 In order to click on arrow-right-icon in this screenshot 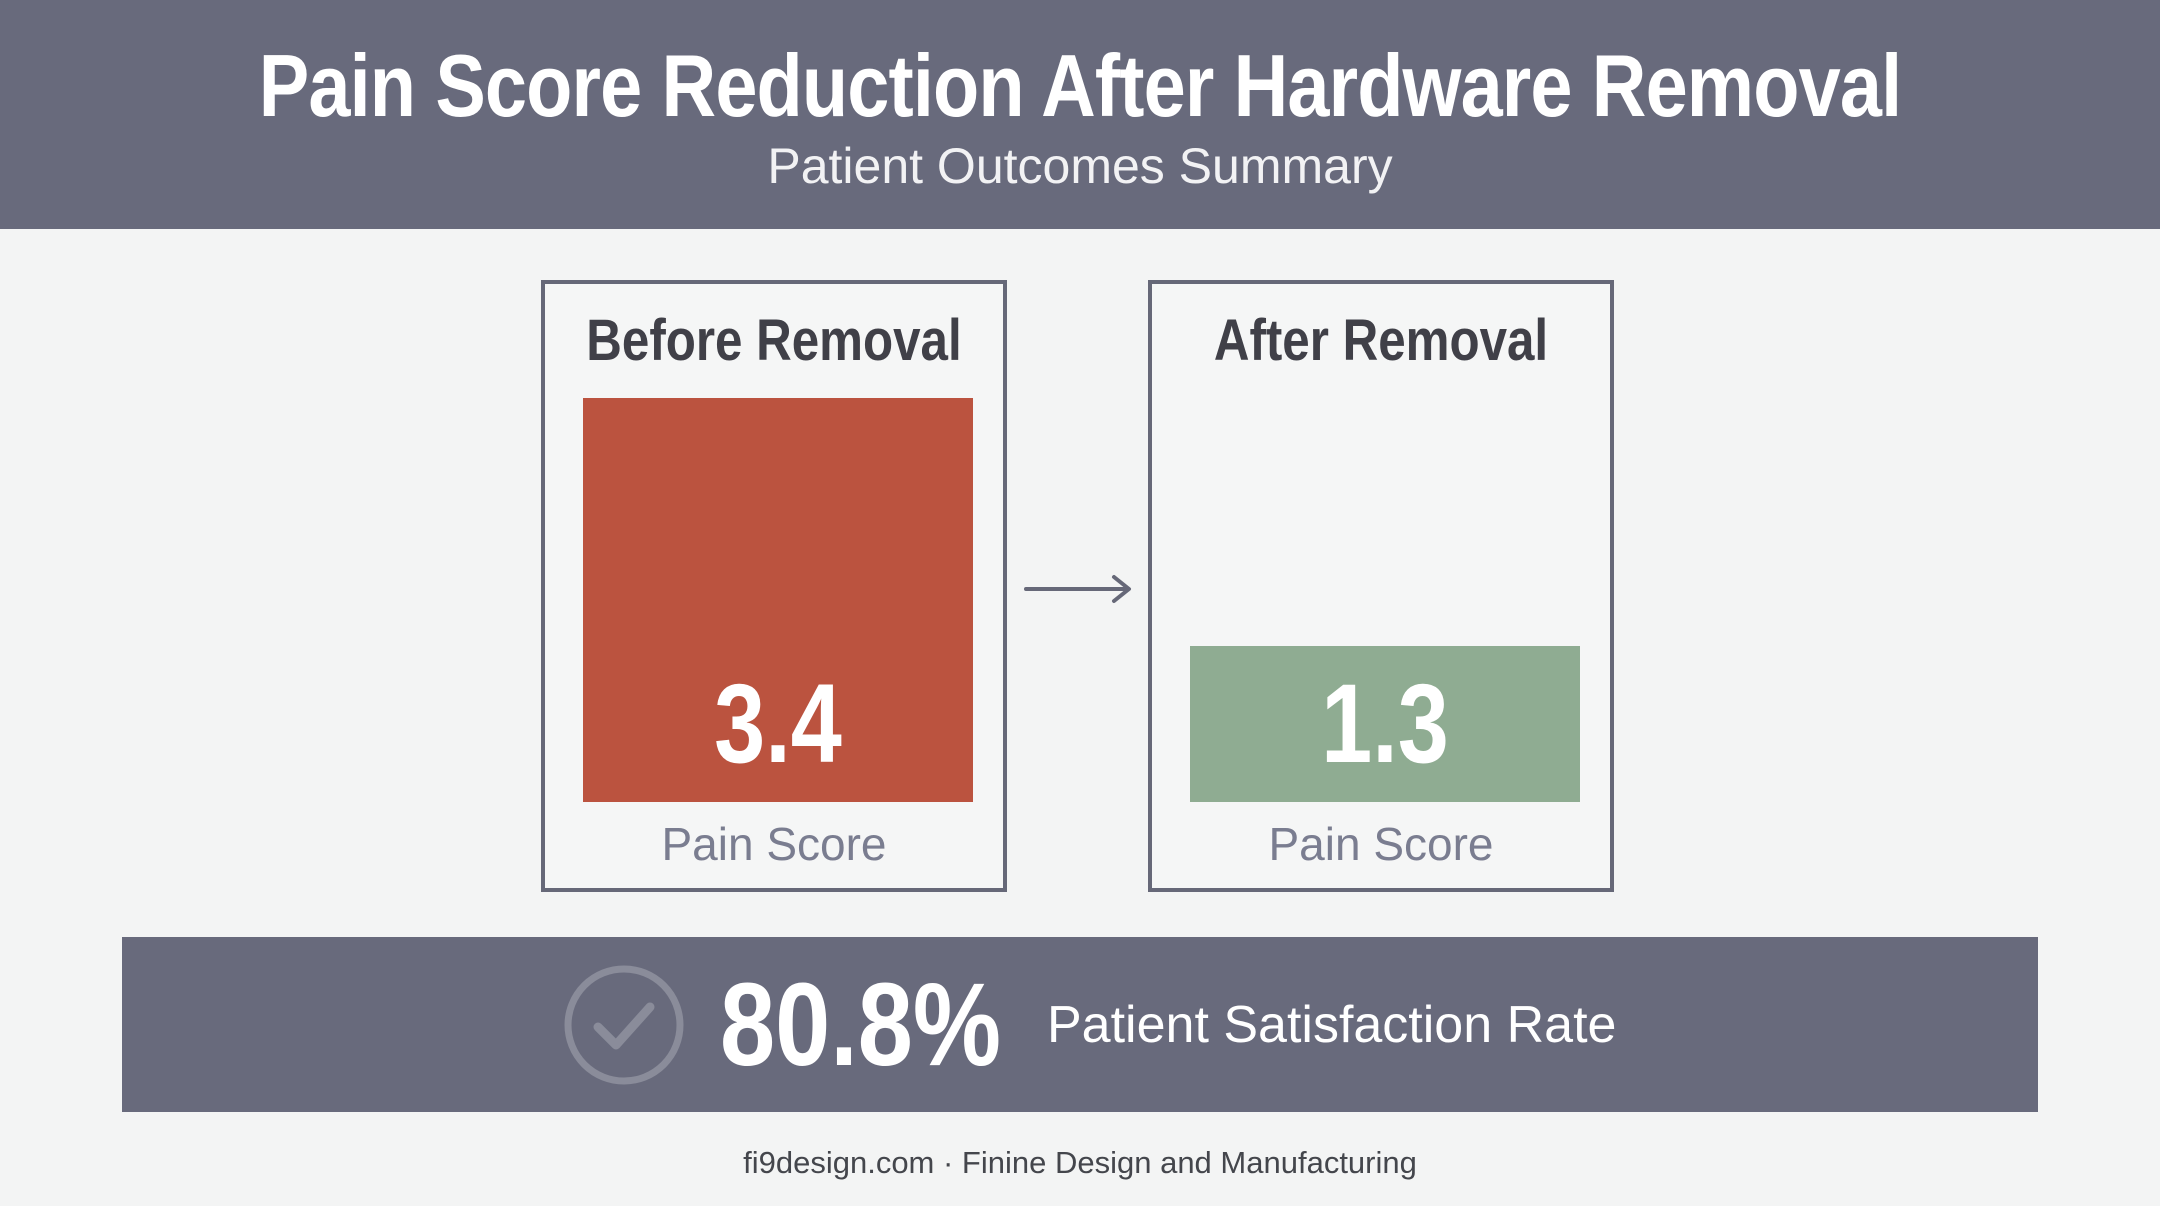, I will do `click(1077, 589)`.